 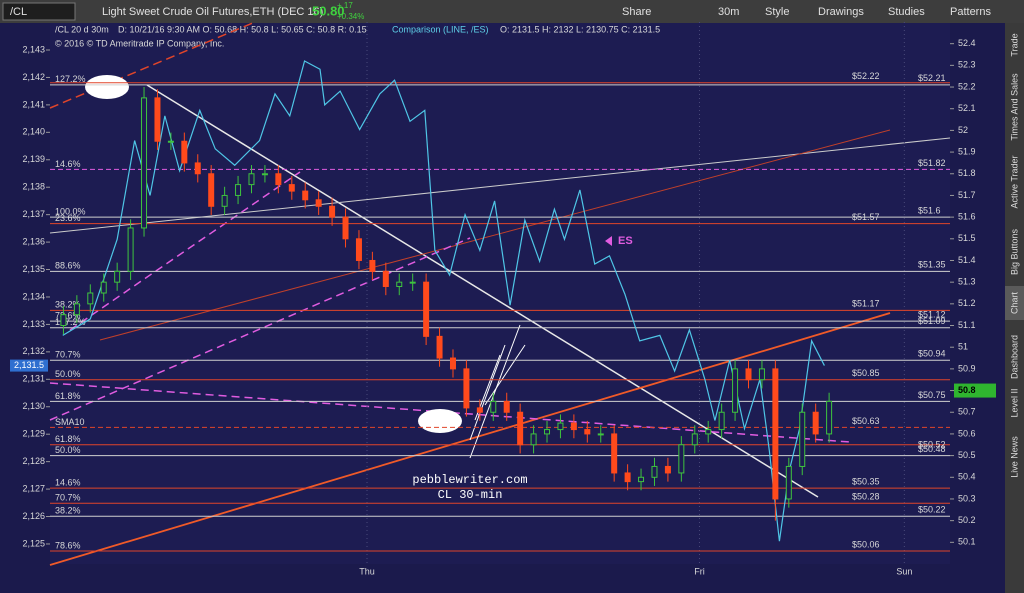 What do you see at coordinates (963, 130) in the screenshot?
I see `y-tick-label: 52` at bounding box center [963, 130].